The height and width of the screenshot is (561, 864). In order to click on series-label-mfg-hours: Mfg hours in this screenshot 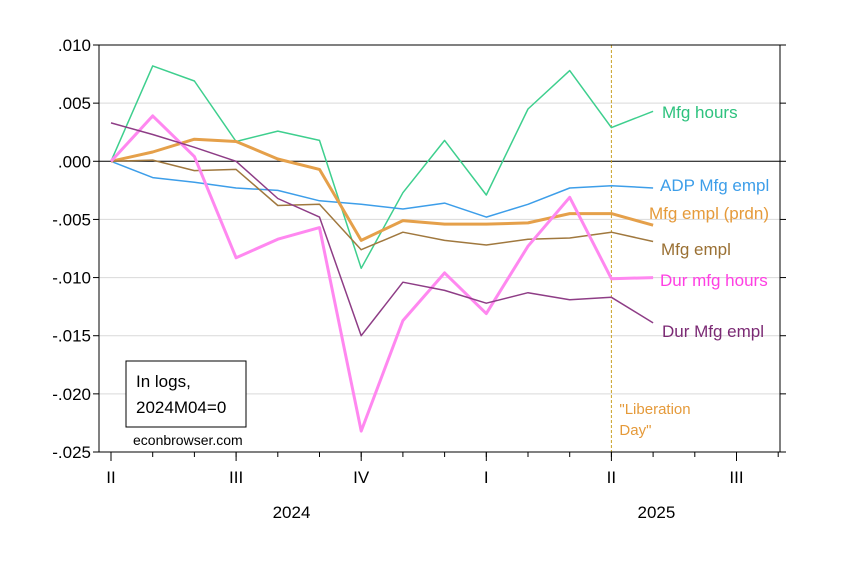, I will do `click(700, 112)`.